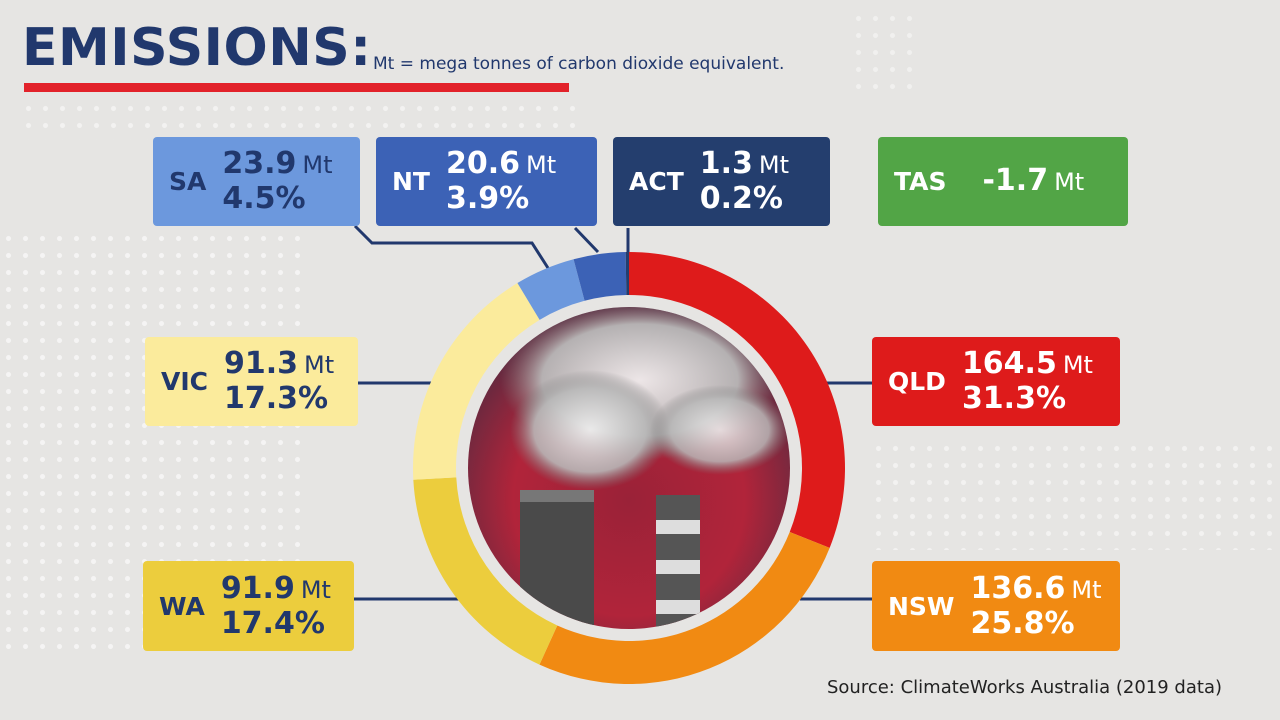  I want to click on value-act: 1.3, so click(726, 163).